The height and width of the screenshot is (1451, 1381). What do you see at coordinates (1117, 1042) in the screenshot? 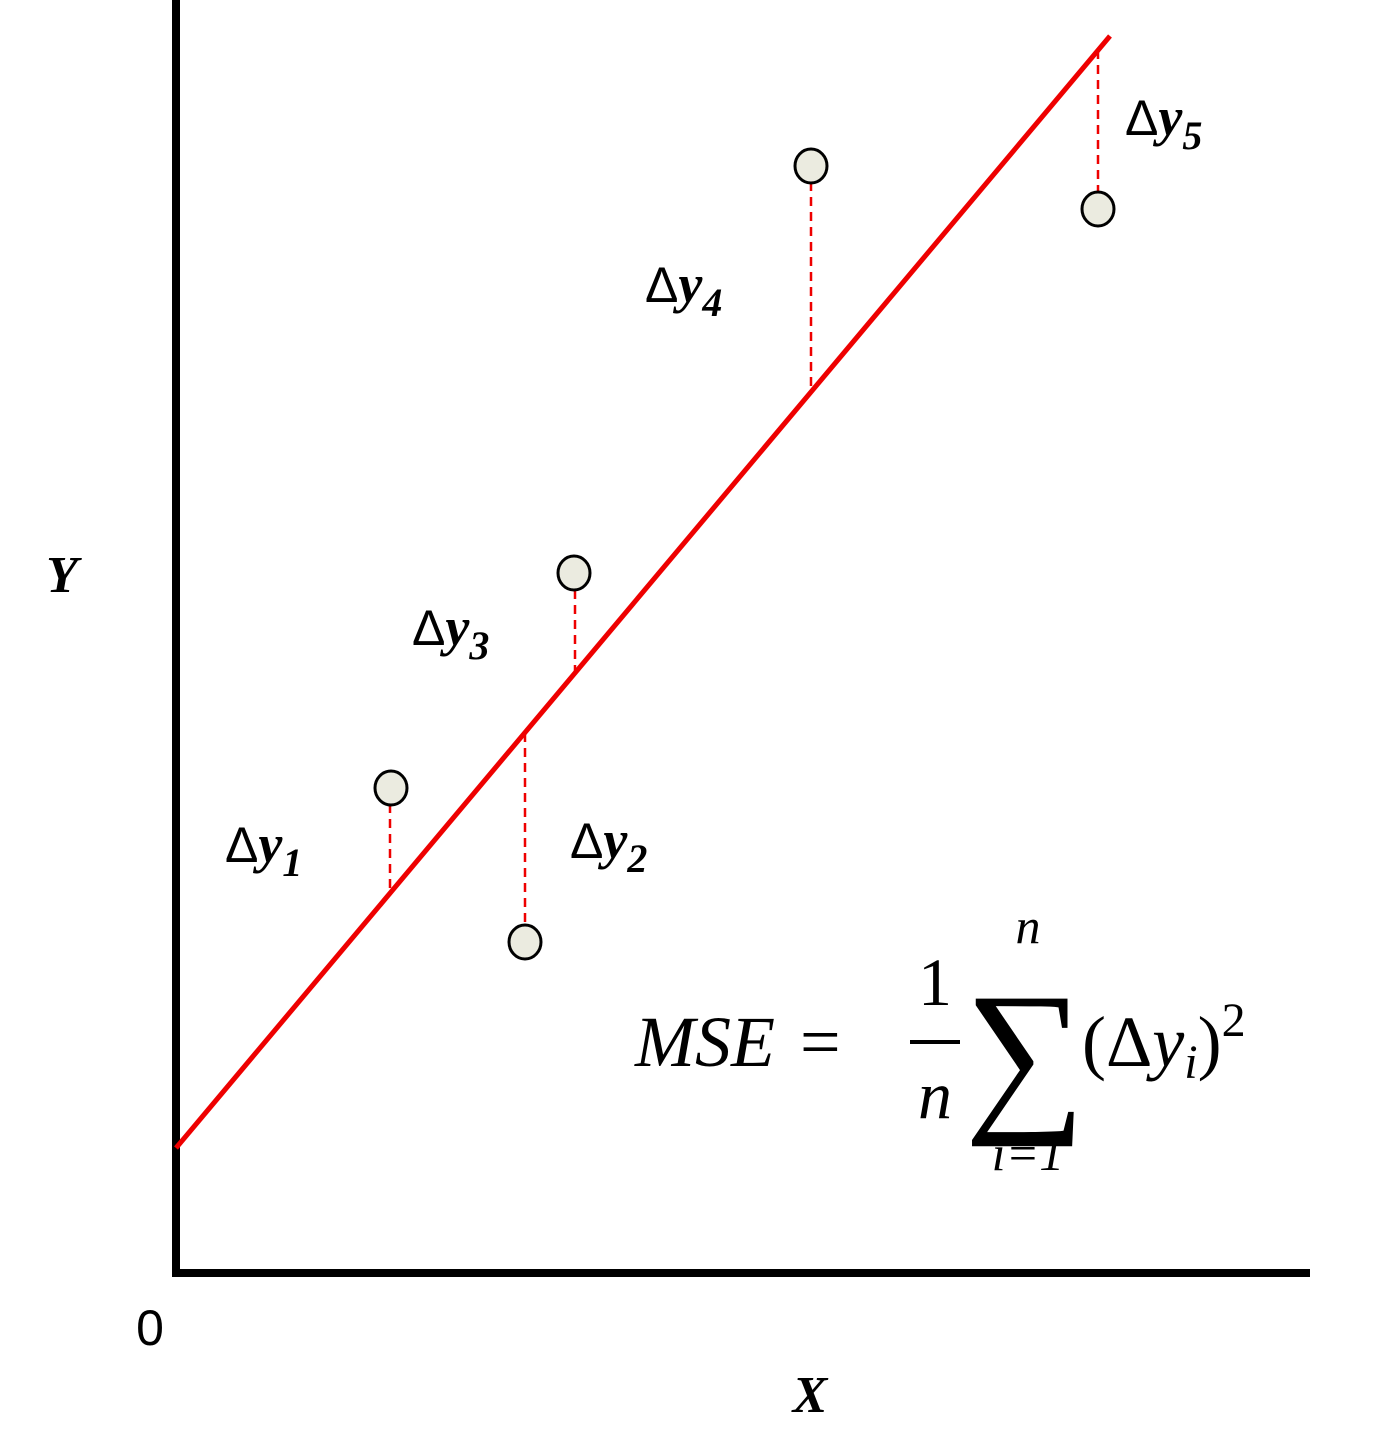
I see `formula-open: (Δ` at bounding box center [1117, 1042].